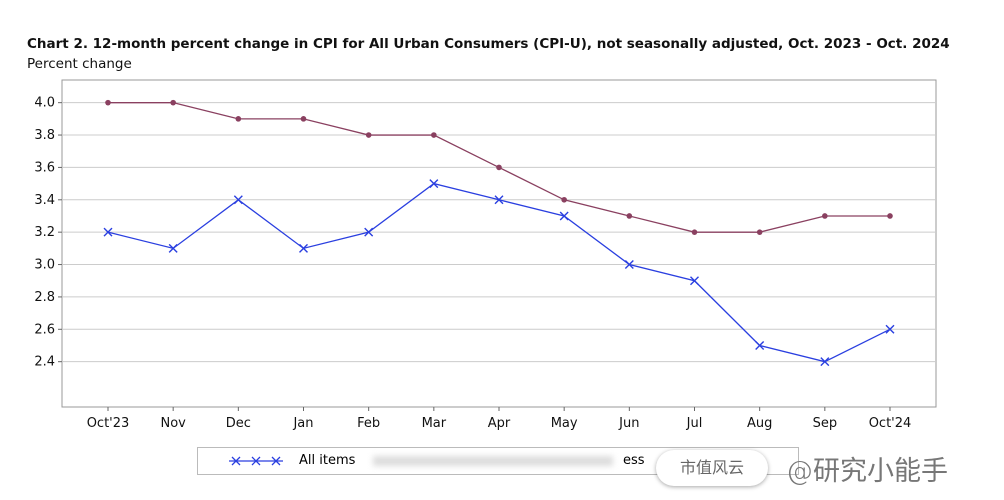 This screenshot has width=1004, height=500. What do you see at coordinates (256, 461) in the screenshot?
I see `legend-marker-all-items` at bounding box center [256, 461].